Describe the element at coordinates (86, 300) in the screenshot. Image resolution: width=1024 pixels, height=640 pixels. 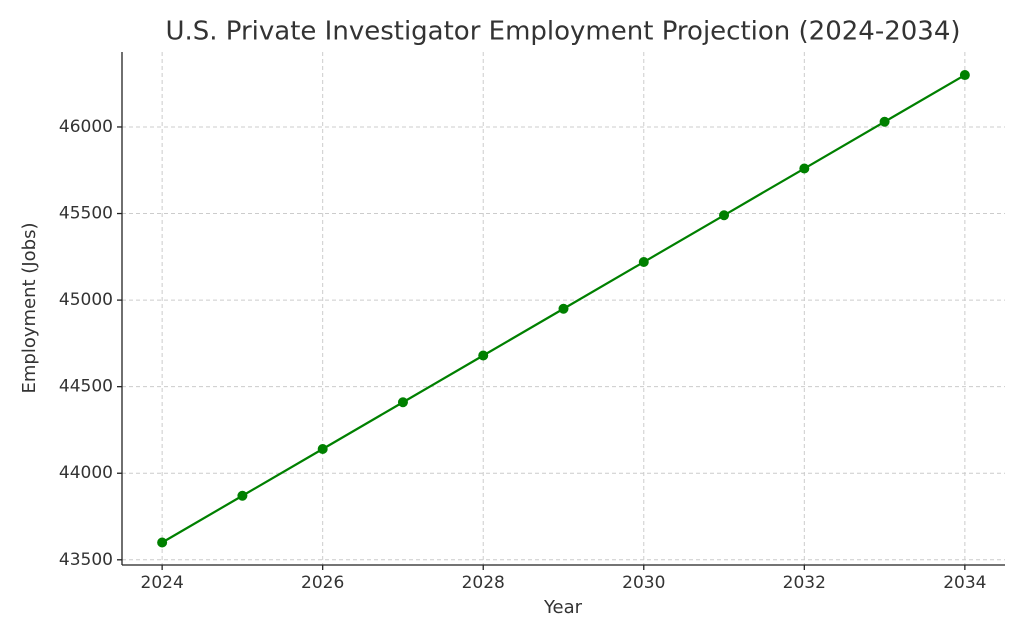
I see `y-tick-label: 45000` at that location.